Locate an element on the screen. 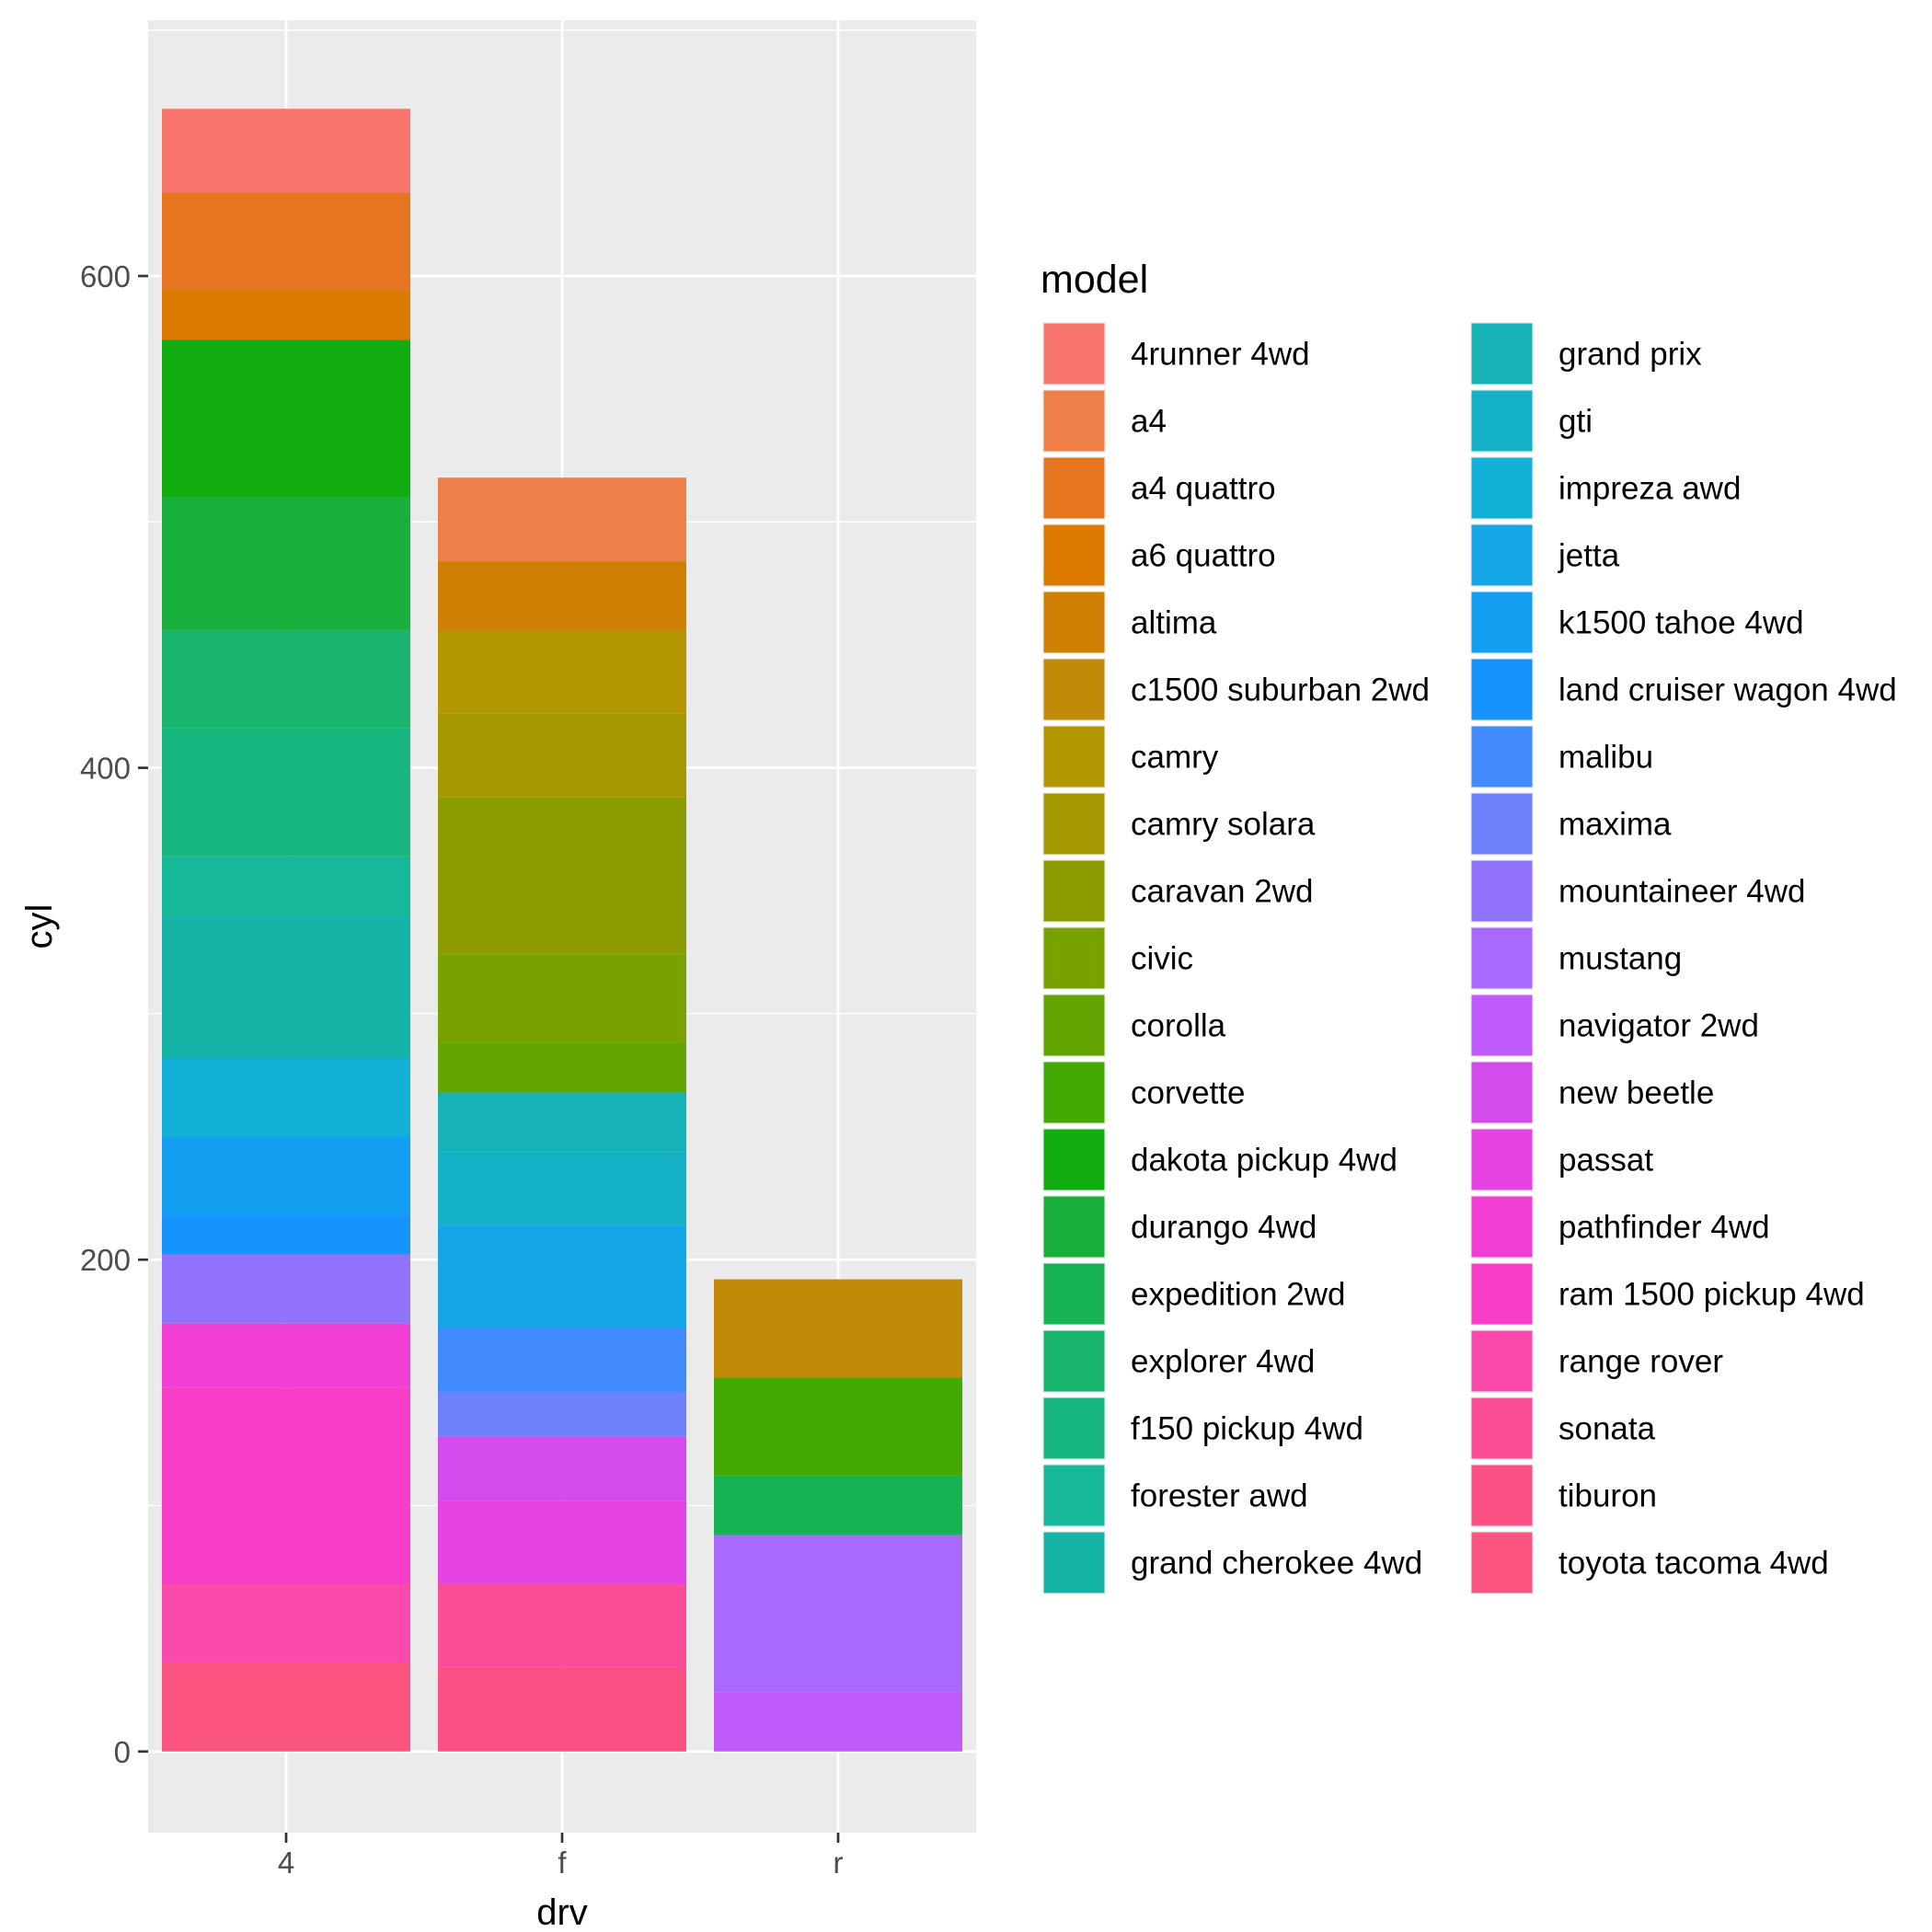 Image resolution: width=1932 pixels, height=1932 pixels. legend-label: tiburon is located at coordinates (1607, 1496).